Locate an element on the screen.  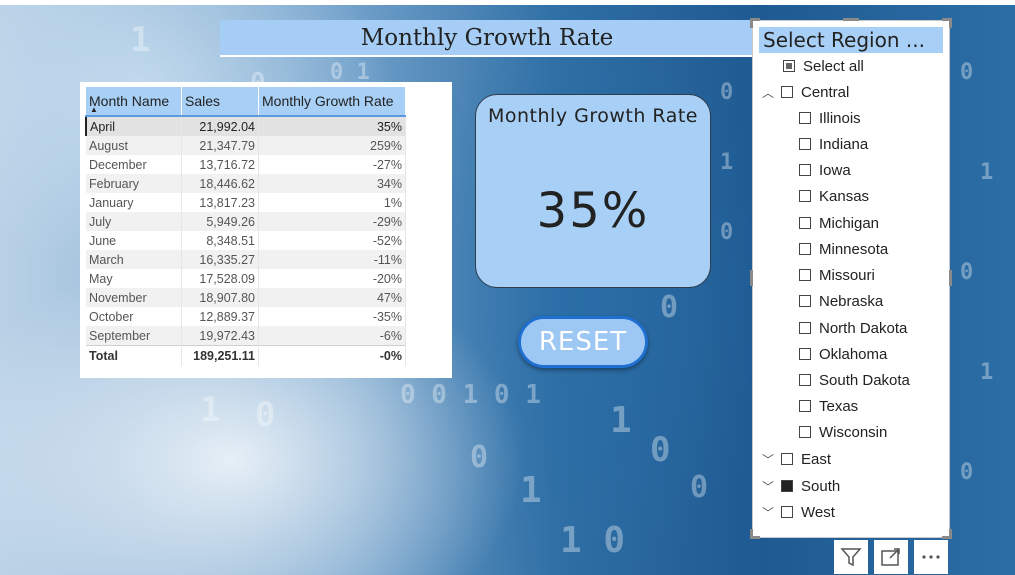
cell-growth: 34% is located at coordinates (332, 183).